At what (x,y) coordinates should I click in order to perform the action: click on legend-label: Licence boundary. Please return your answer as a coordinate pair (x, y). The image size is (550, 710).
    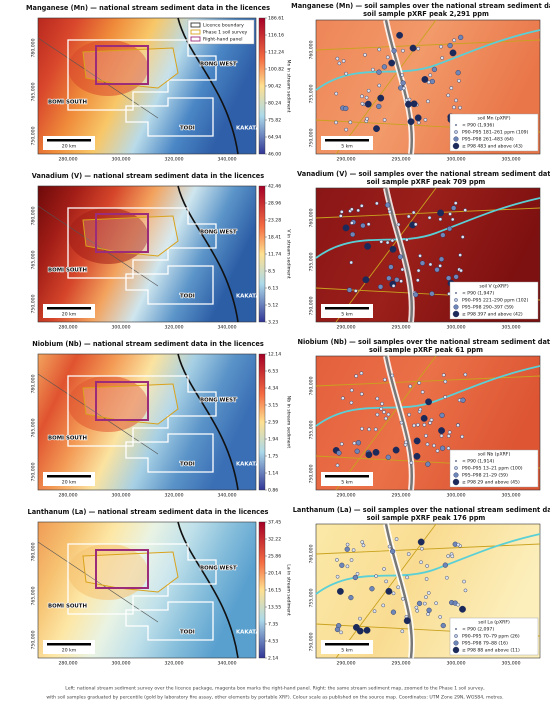
    Looking at the image, I should click on (223, 26).